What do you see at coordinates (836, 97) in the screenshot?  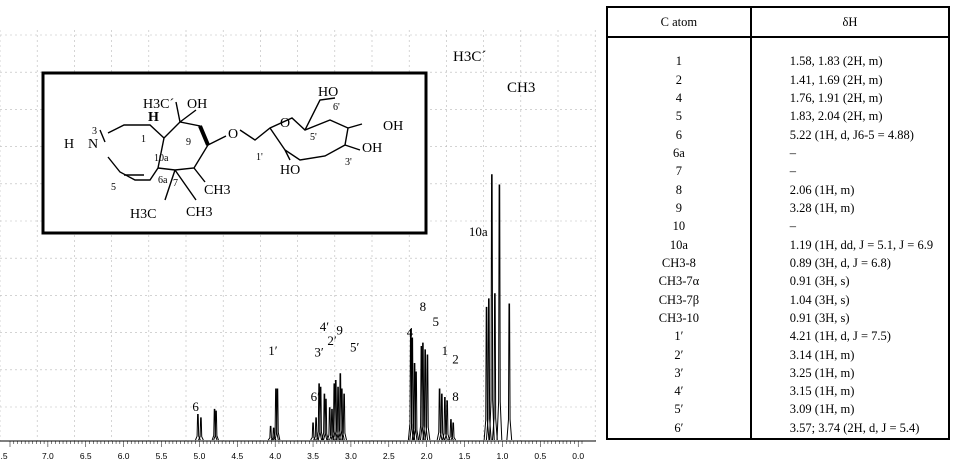 I see `delta-h-cell: 1.76, 1.91 (2H, m)` at bounding box center [836, 97].